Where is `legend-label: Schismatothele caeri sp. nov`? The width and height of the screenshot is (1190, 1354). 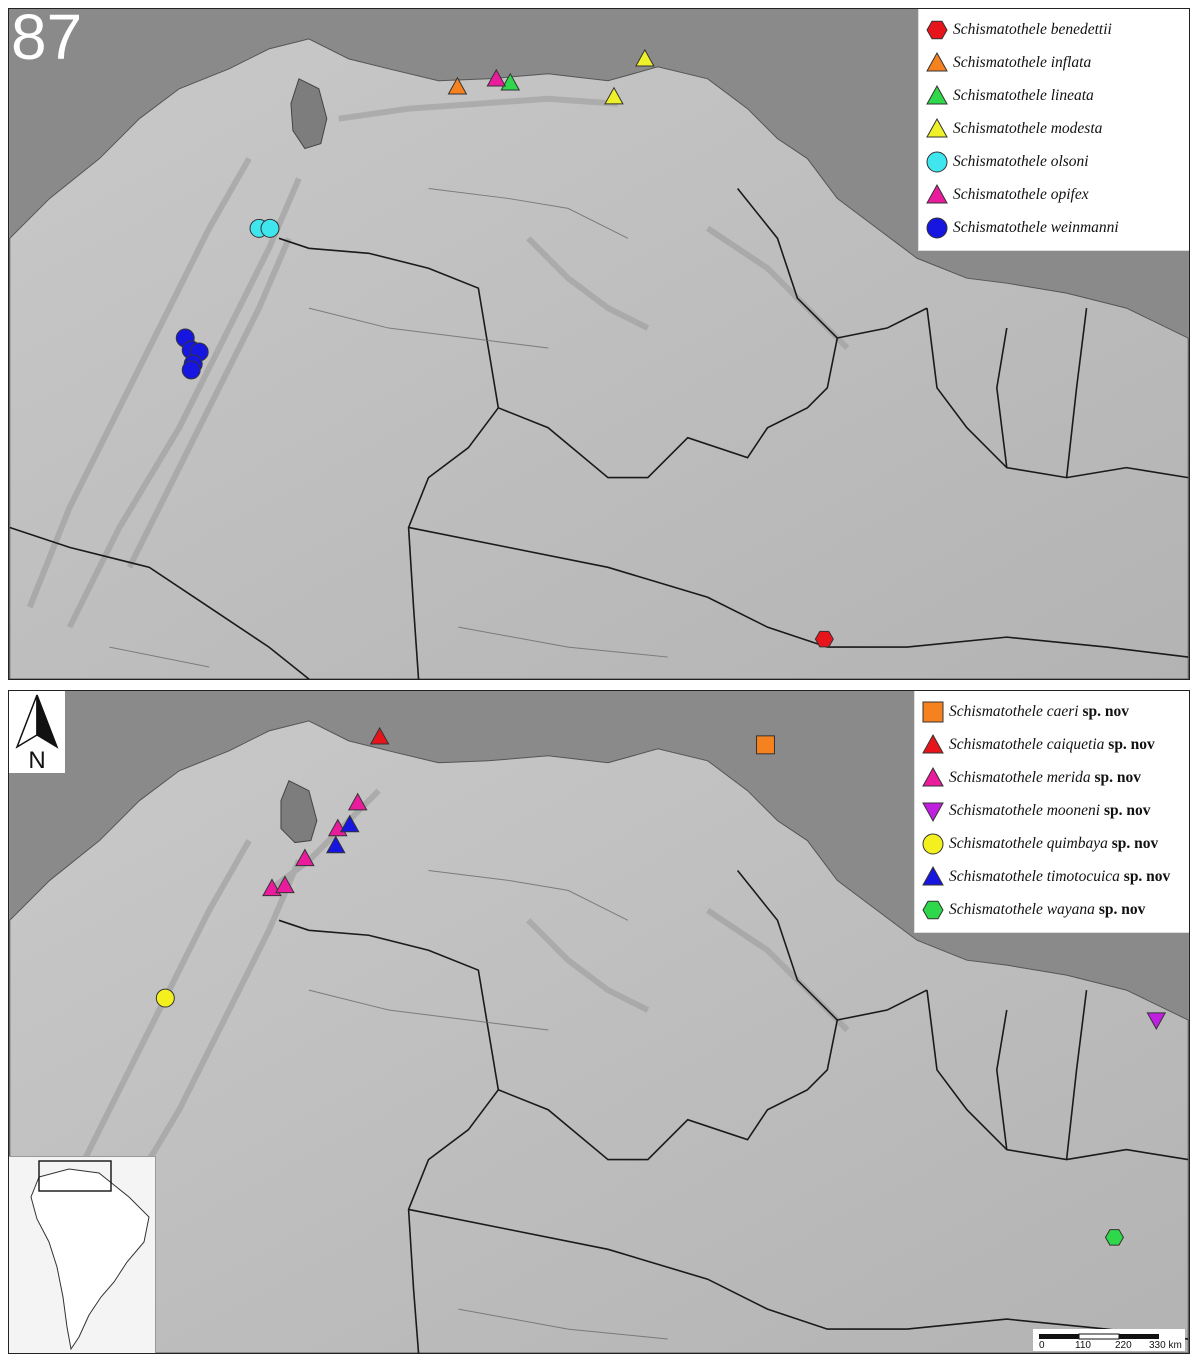
legend-label: Schismatothele caeri sp. nov is located at coordinates (1039, 712).